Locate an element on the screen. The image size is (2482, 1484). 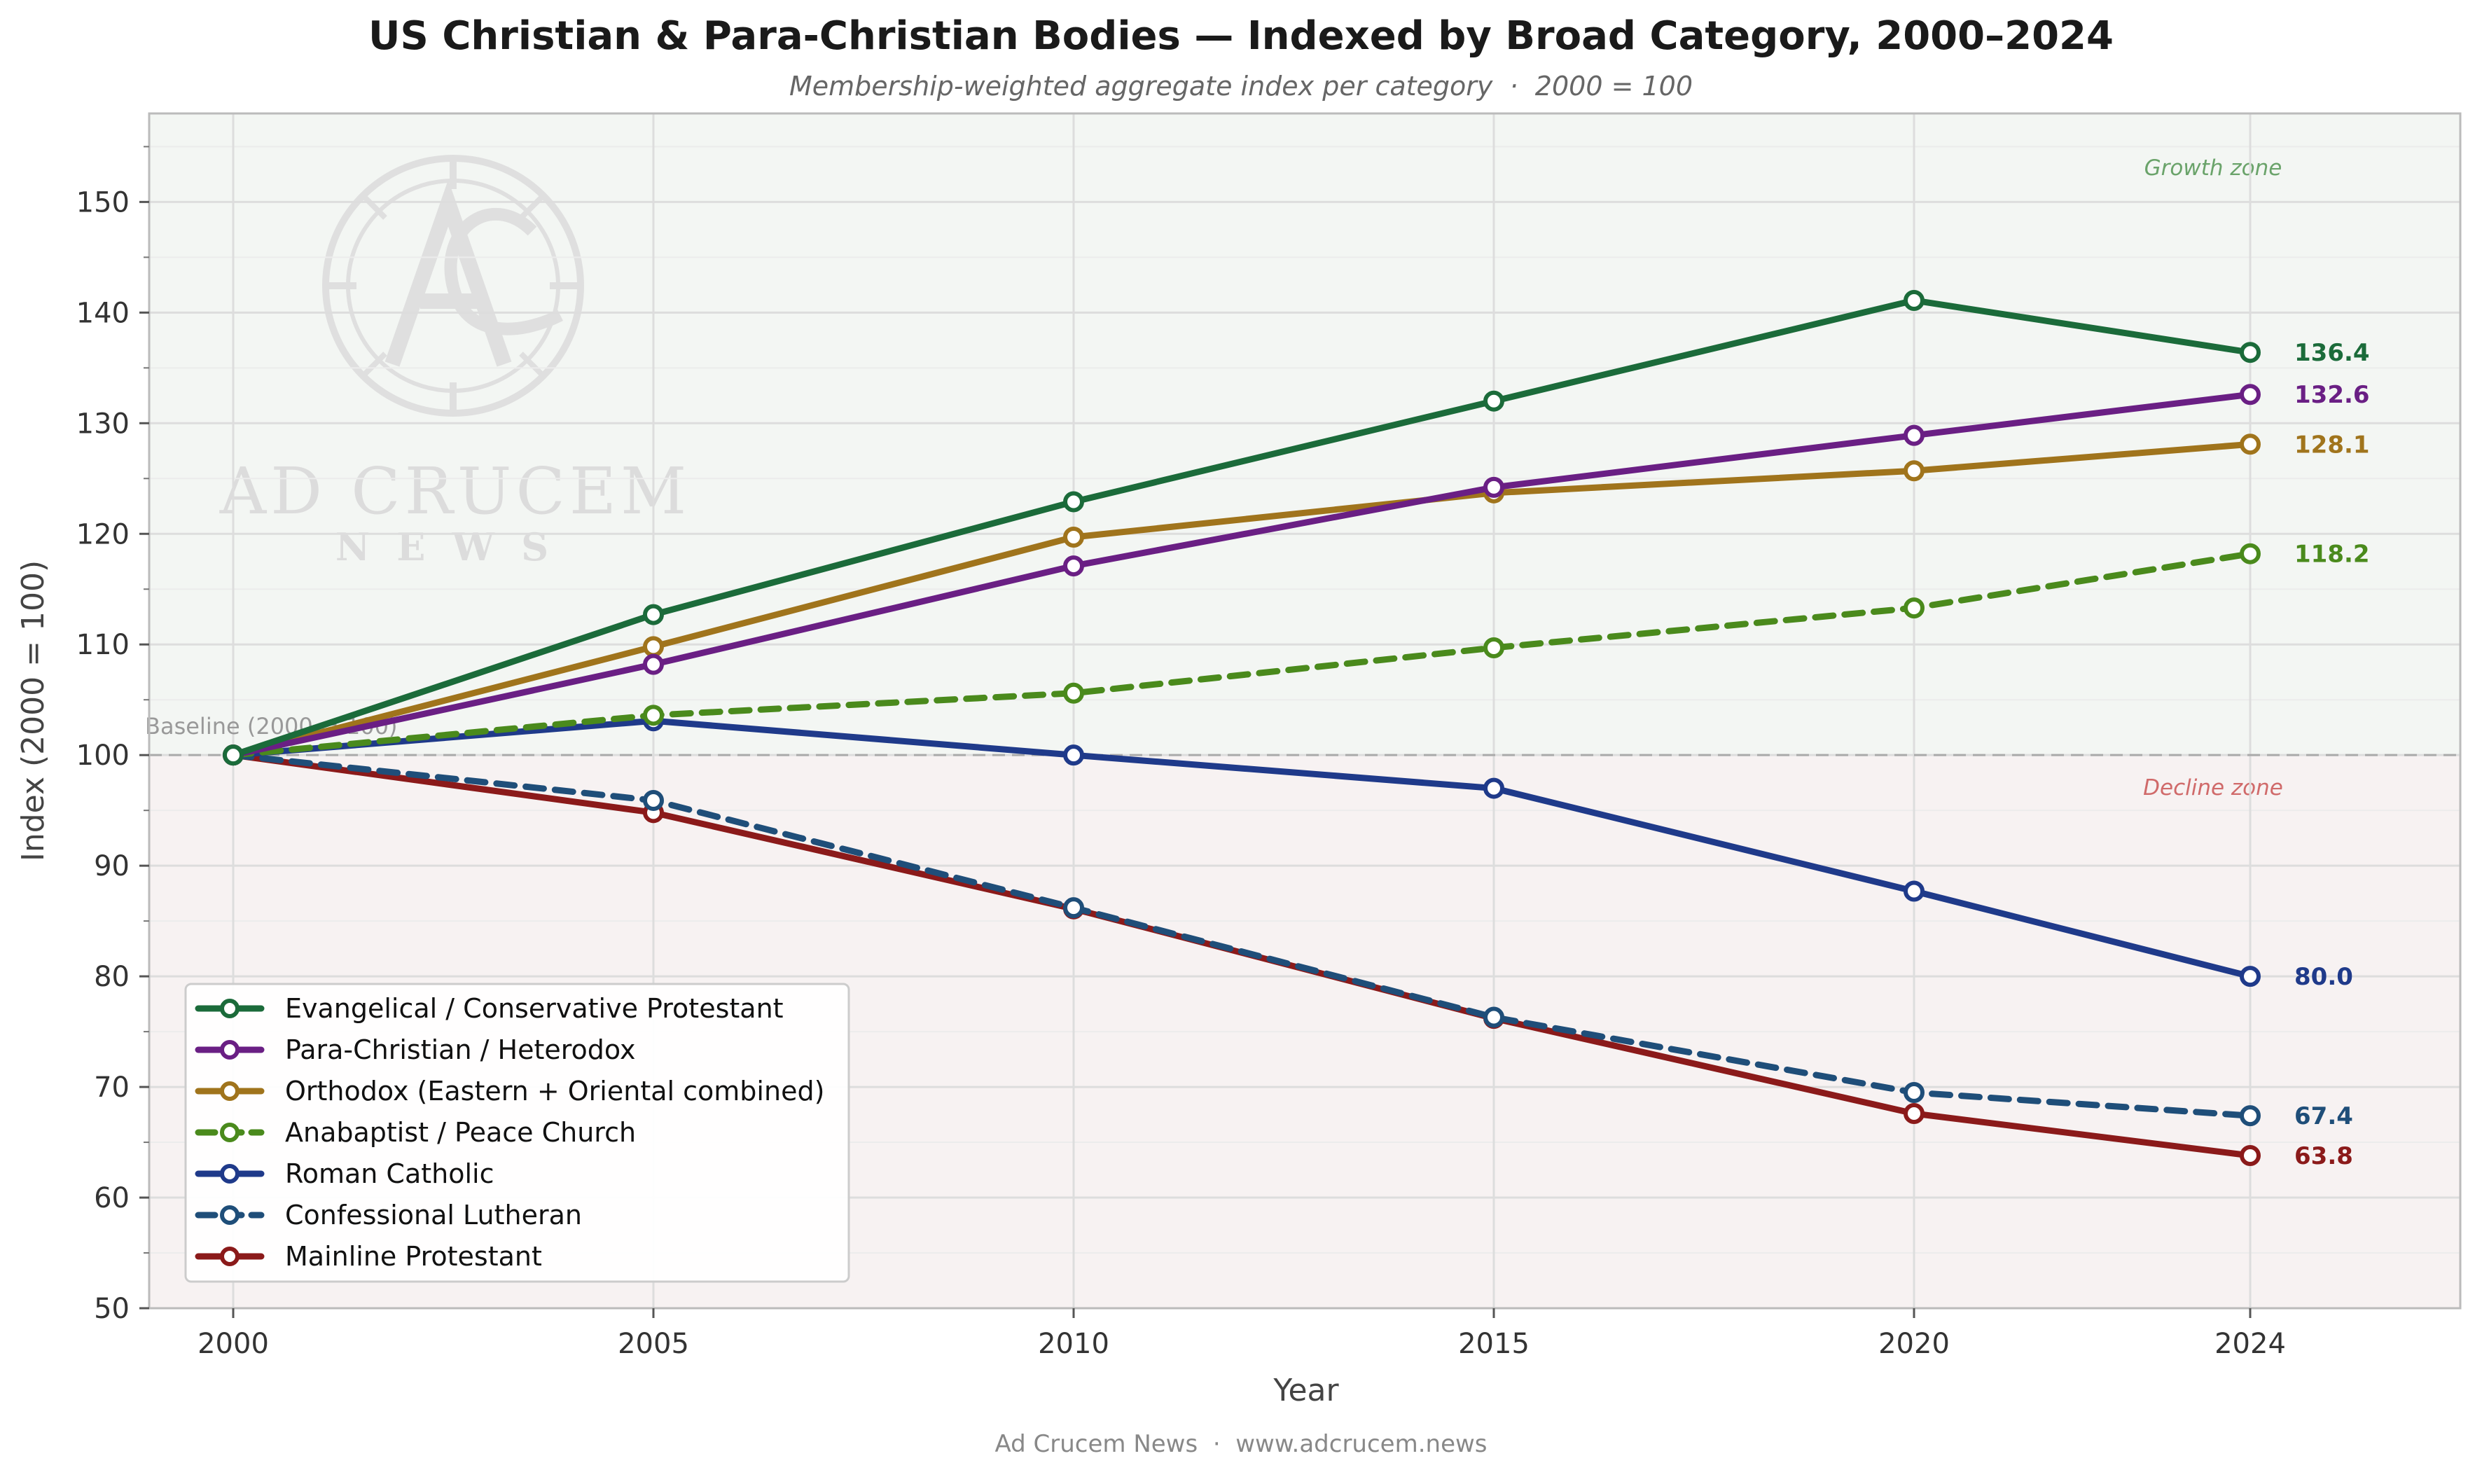
legend-label: Confessional Lutheran is located at coordinates (433, 1215).